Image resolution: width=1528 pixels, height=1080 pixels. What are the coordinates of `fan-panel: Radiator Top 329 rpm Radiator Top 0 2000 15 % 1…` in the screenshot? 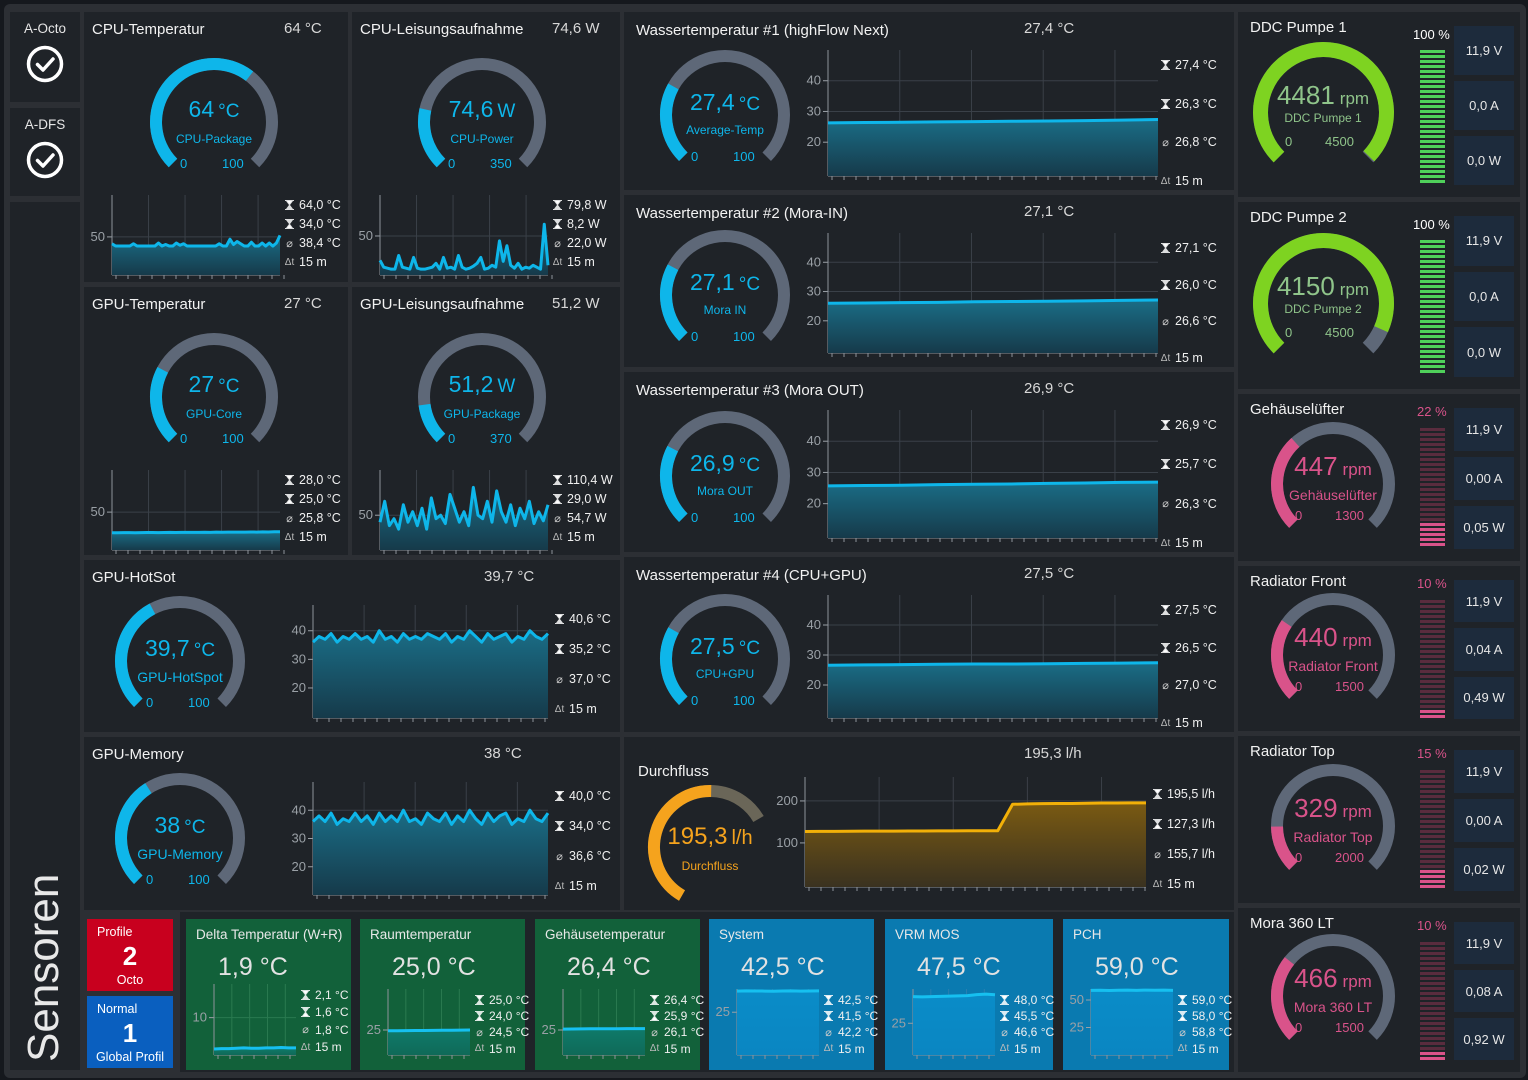 It's located at (1379, 819).